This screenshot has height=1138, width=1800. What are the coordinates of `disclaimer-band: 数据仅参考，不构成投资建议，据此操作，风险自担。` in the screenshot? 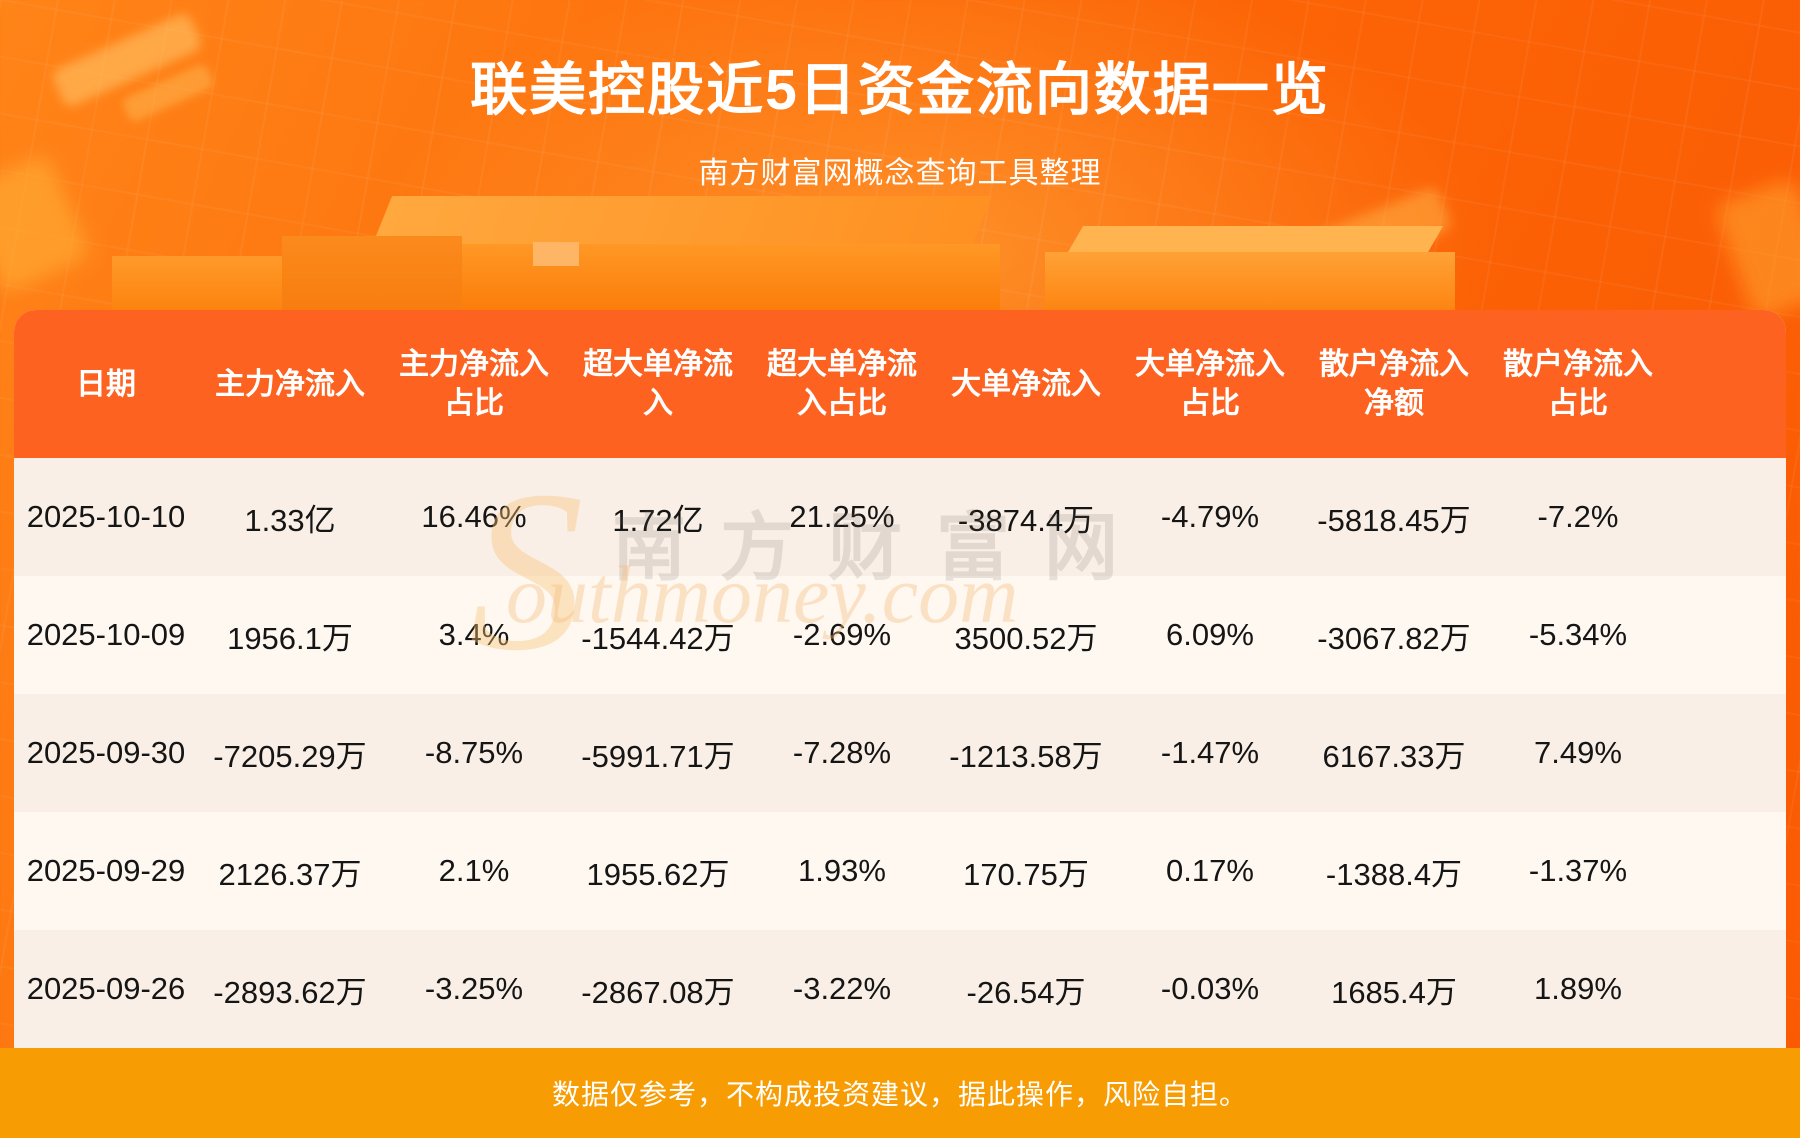 It's located at (900, 1093).